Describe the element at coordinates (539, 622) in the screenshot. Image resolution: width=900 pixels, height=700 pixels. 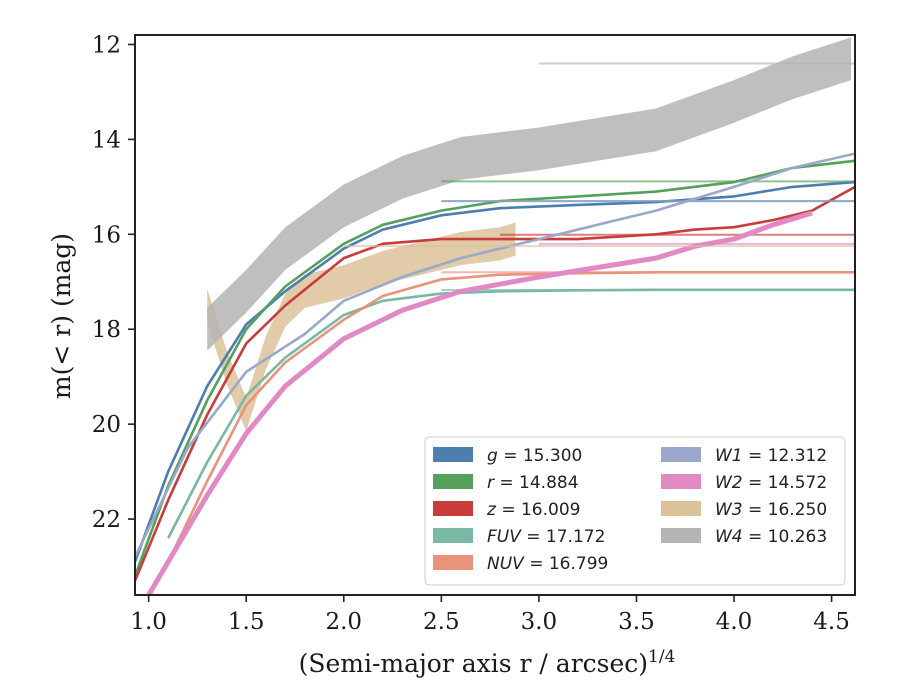
I see `x-tick-label-4: 3.0` at that location.